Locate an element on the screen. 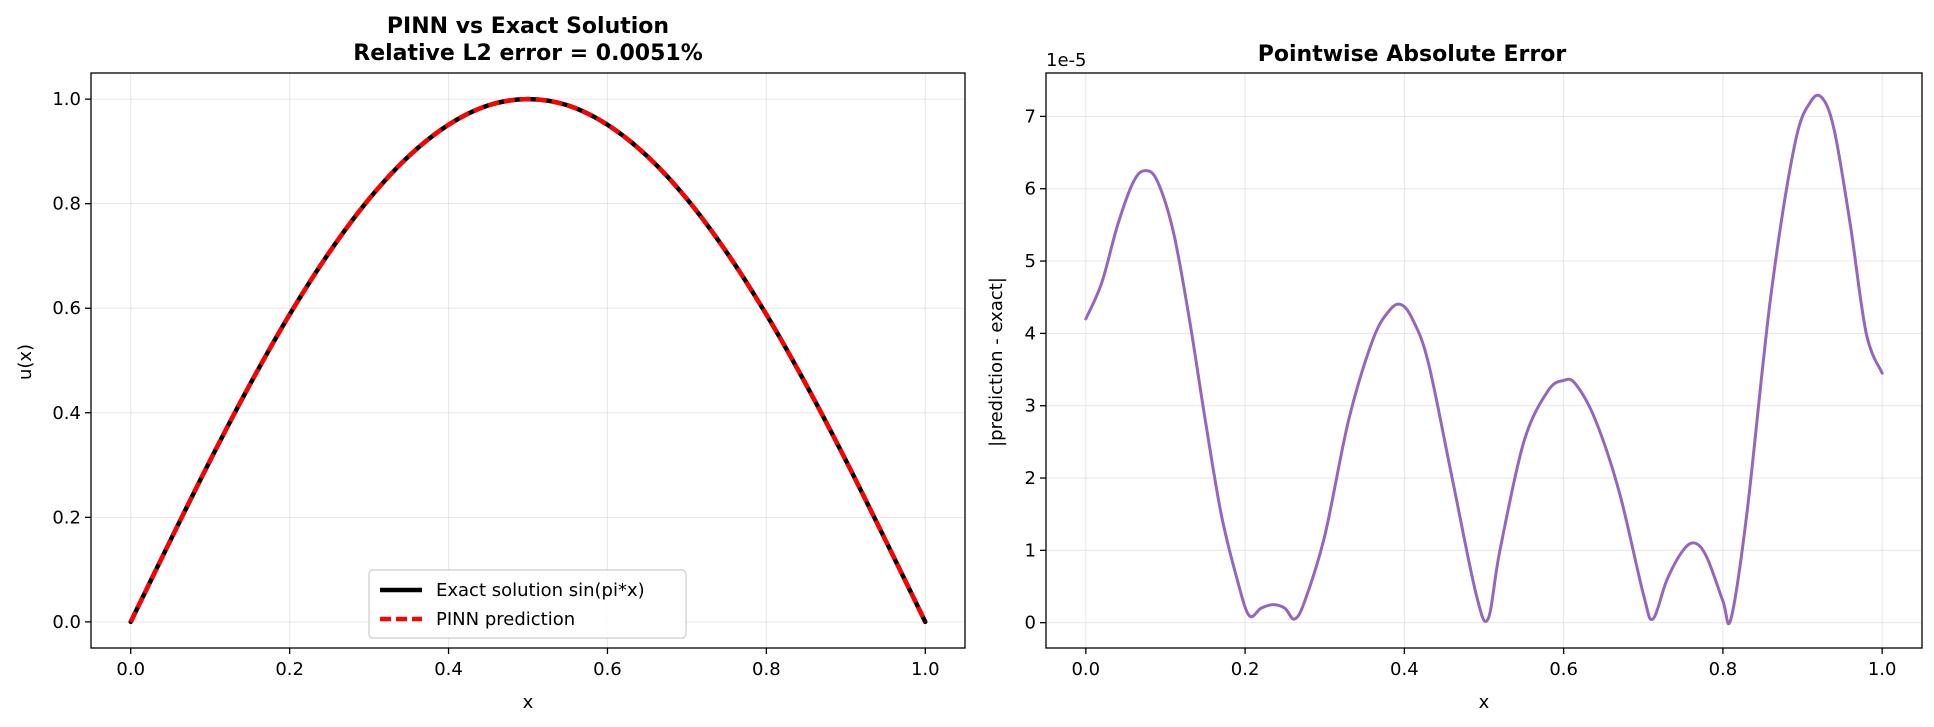  right-y-tick-label: 1 is located at coordinates (1030, 550).